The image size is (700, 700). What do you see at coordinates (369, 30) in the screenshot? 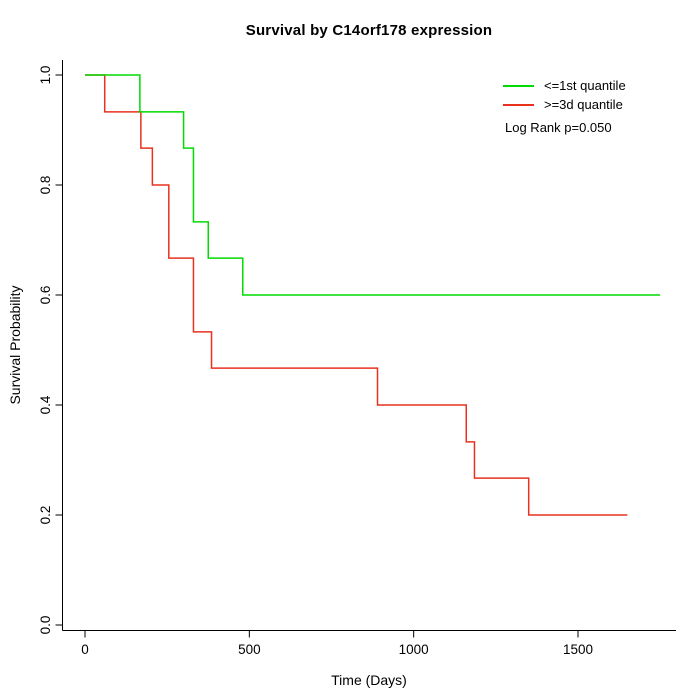
I see `chart-title: Survival by C14orf178 expression` at bounding box center [369, 30].